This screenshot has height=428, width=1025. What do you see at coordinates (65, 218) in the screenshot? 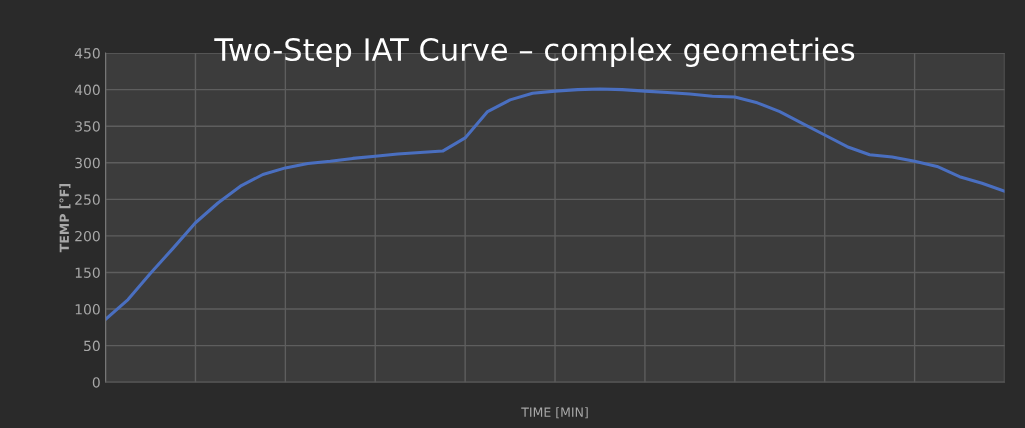
I see `y-axis-title: TEMP [°F]` at bounding box center [65, 218].